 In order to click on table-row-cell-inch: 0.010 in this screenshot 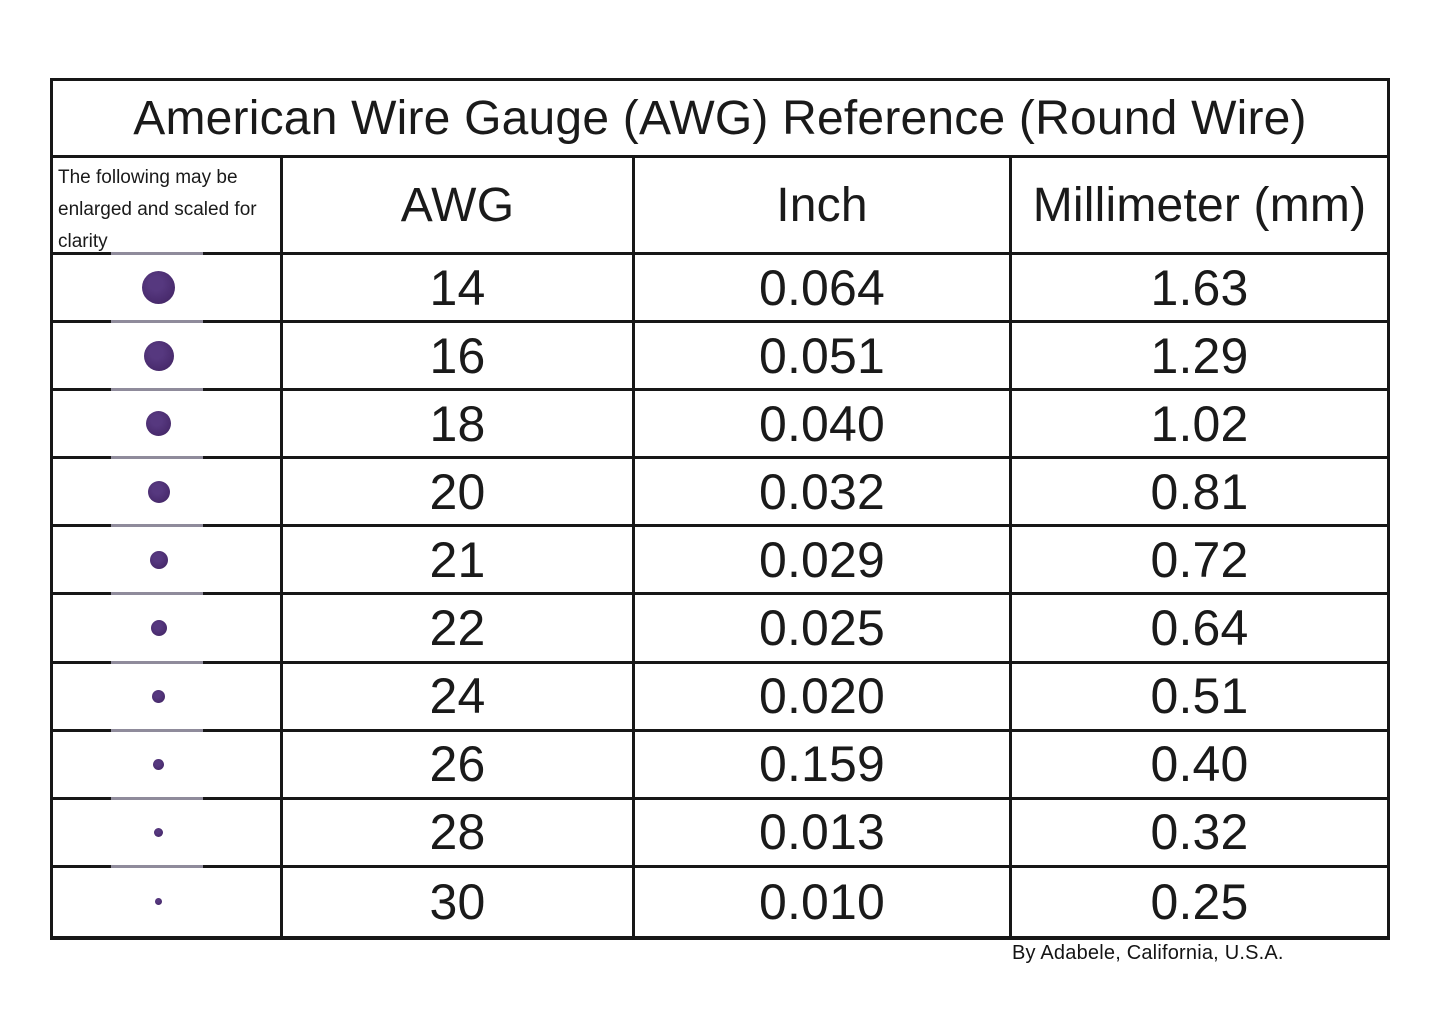, I will do `click(823, 901)`.